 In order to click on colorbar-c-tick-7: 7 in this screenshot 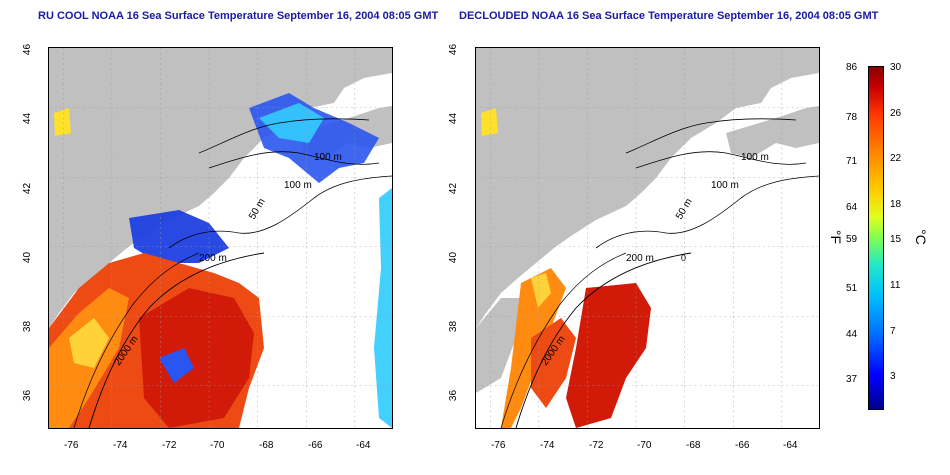, I will do `click(893, 331)`.